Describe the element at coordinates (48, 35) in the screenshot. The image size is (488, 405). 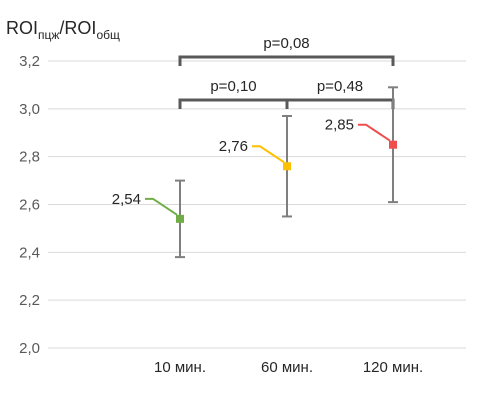
I see `title-sub1: пцж` at that location.